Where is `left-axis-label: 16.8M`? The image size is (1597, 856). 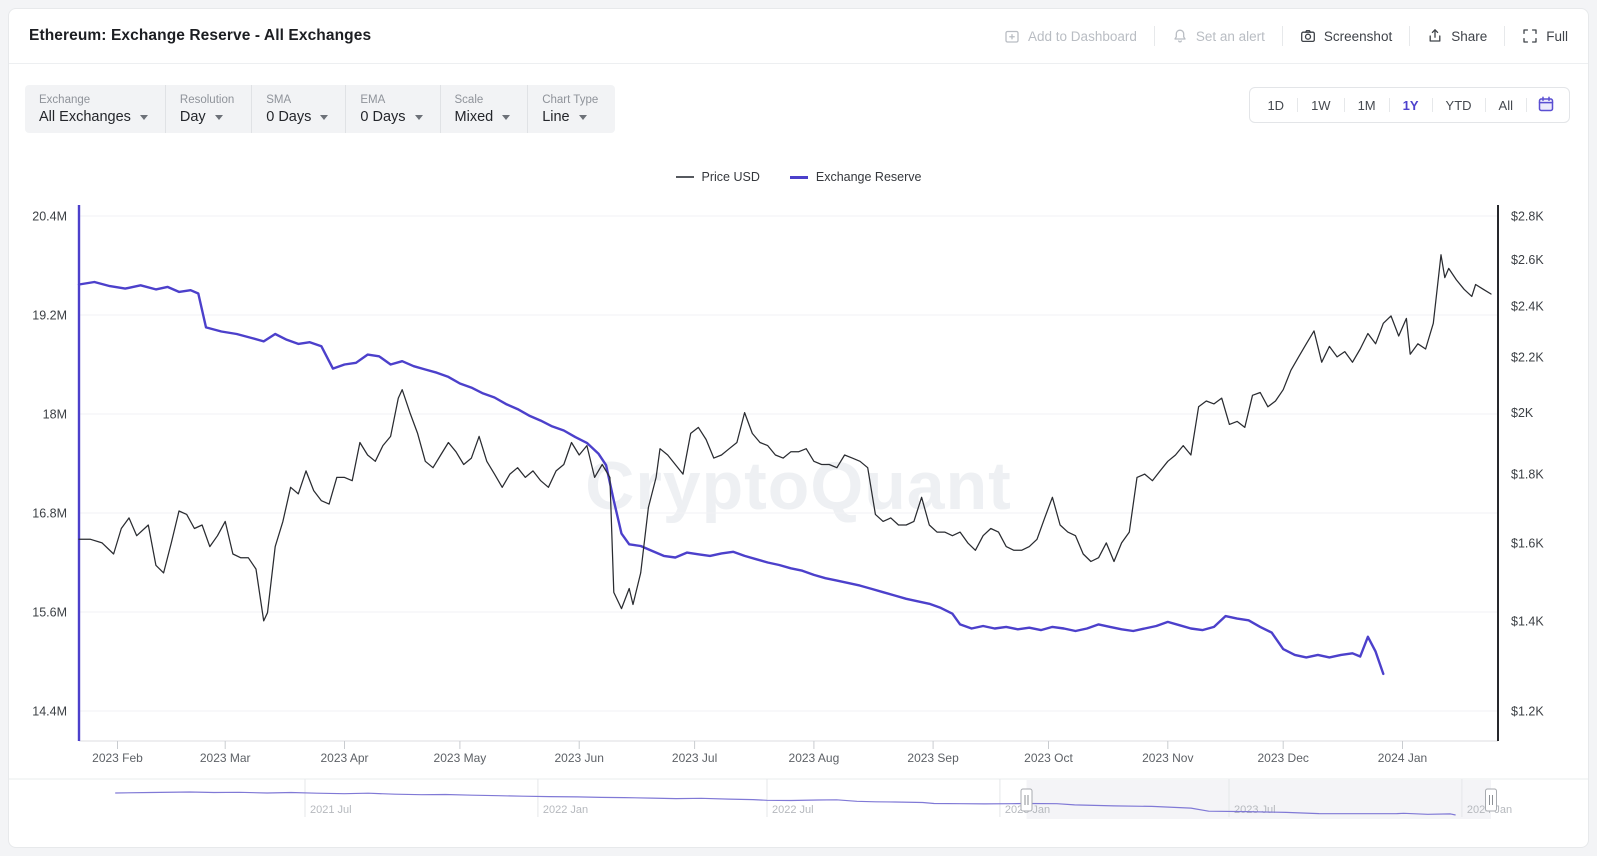
left-axis-label: 16.8M is located at coordinates (49, 514).